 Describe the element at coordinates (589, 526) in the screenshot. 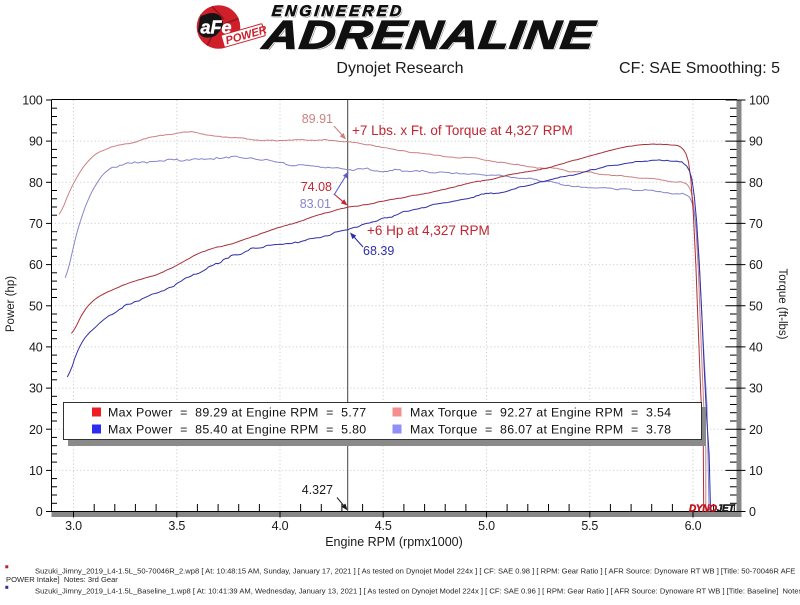

I see `svg-text: 5.5` at that location.